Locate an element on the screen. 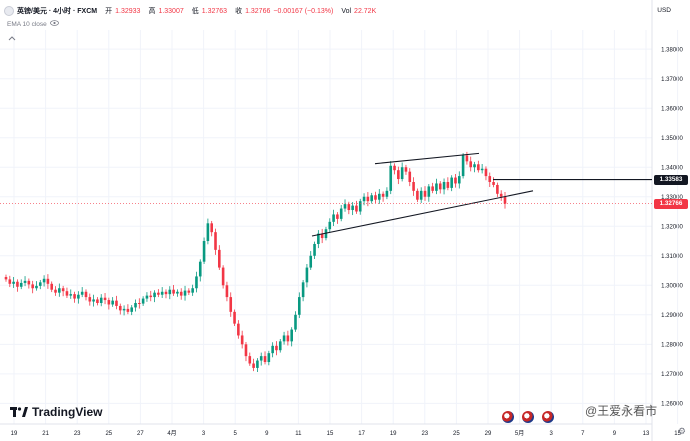 The image size is (690, 441). x-tick-label: 5 is located at coordinates (236, 434).